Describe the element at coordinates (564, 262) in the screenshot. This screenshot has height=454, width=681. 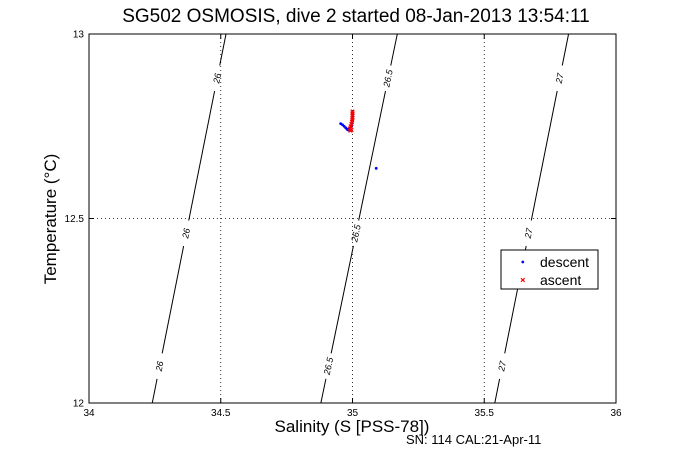
I see `legend-label-descent: descent` at that location.